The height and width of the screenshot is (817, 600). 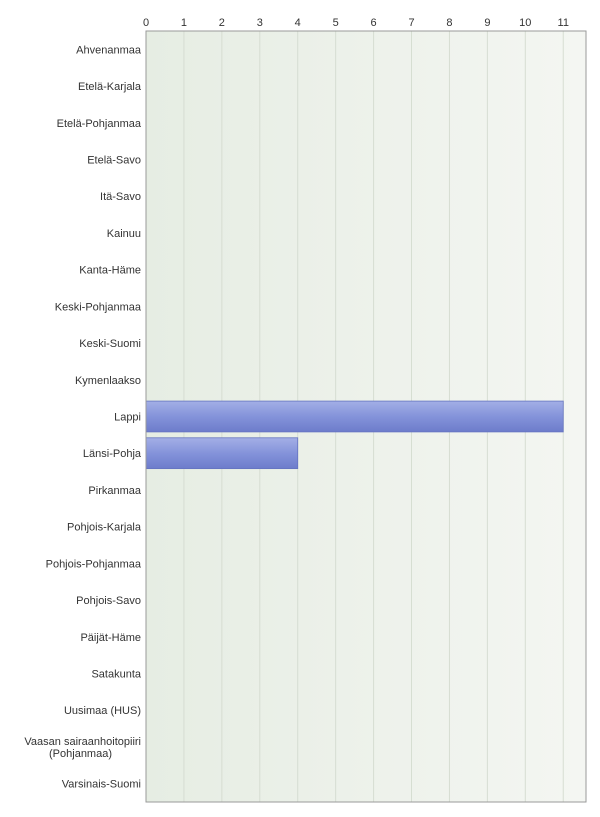 What do you see at coordinates (146, 23) in the screenshot?
I see `x-tick-label: 0` at bounding box center [146, 23].